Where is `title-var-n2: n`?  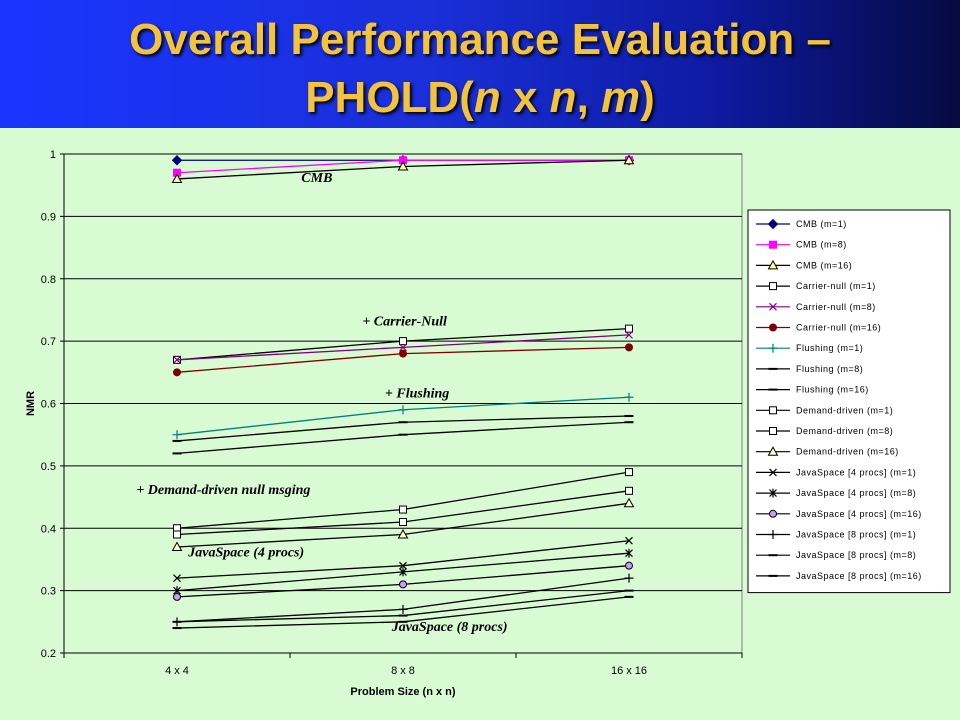 title-var-n2: n is located at coordinates (563, 97).